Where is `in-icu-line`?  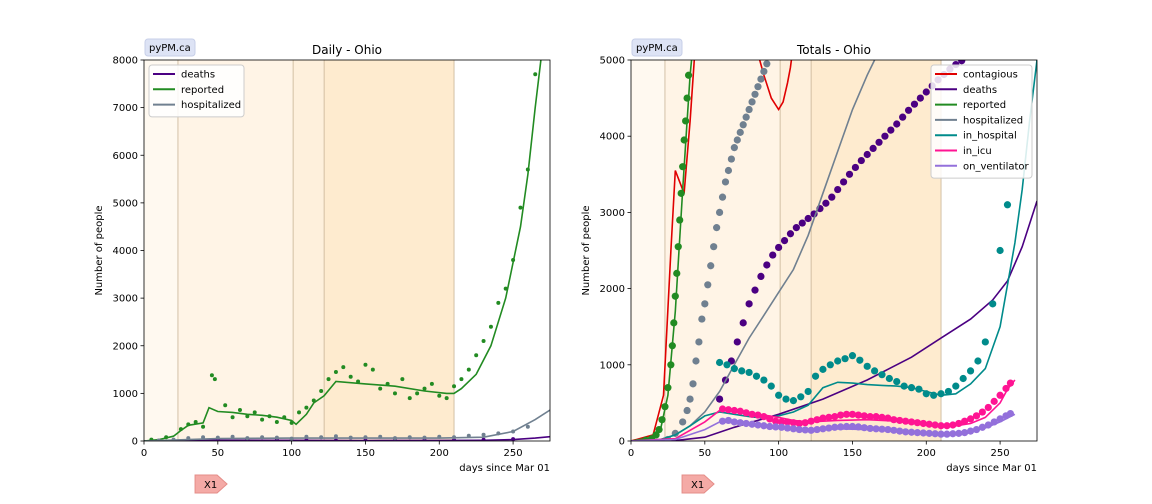 in-icu-line is located at coordinates (823, 410).